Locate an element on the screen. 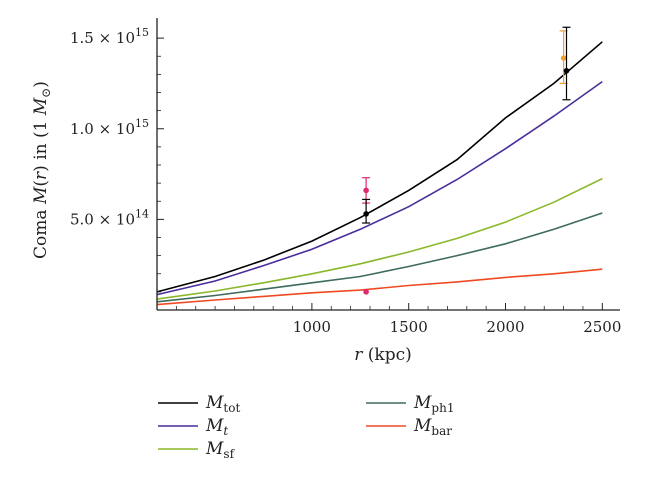  y-tick-label: 1.0 × 10¹⁵ is located at coordinates (109, 127).